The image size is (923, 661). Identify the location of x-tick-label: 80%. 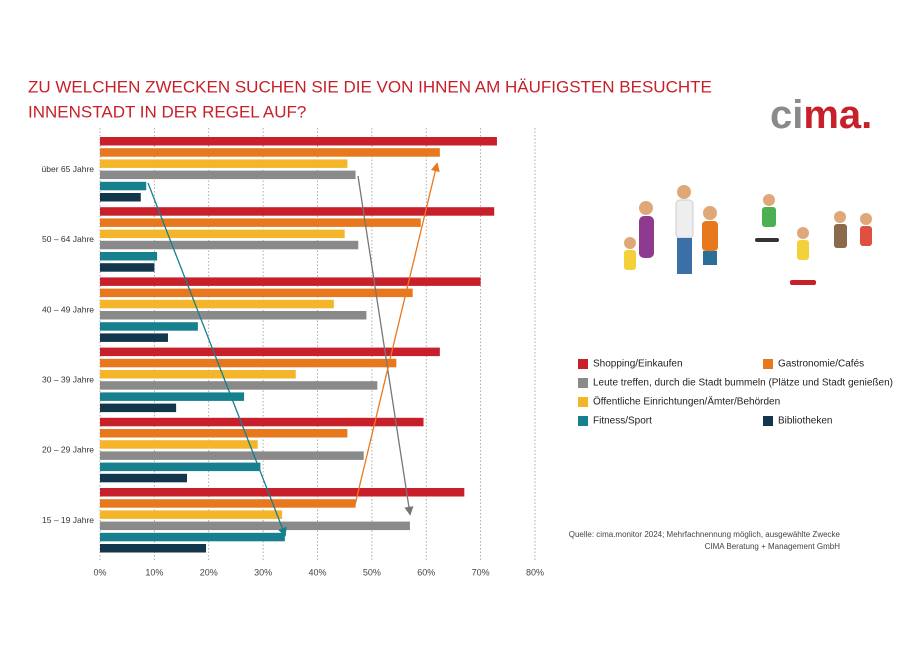
(535, 572).